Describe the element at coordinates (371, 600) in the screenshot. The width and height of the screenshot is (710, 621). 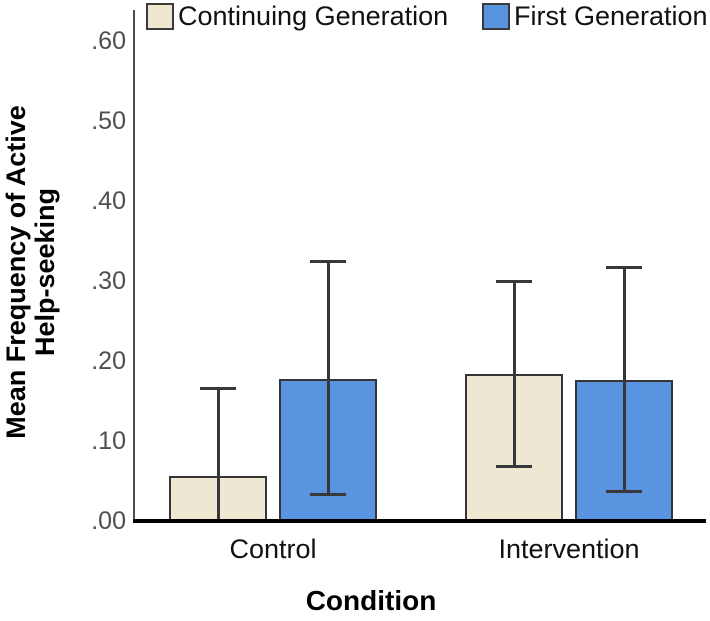
I see `x-axis-title: Condition` at that location.